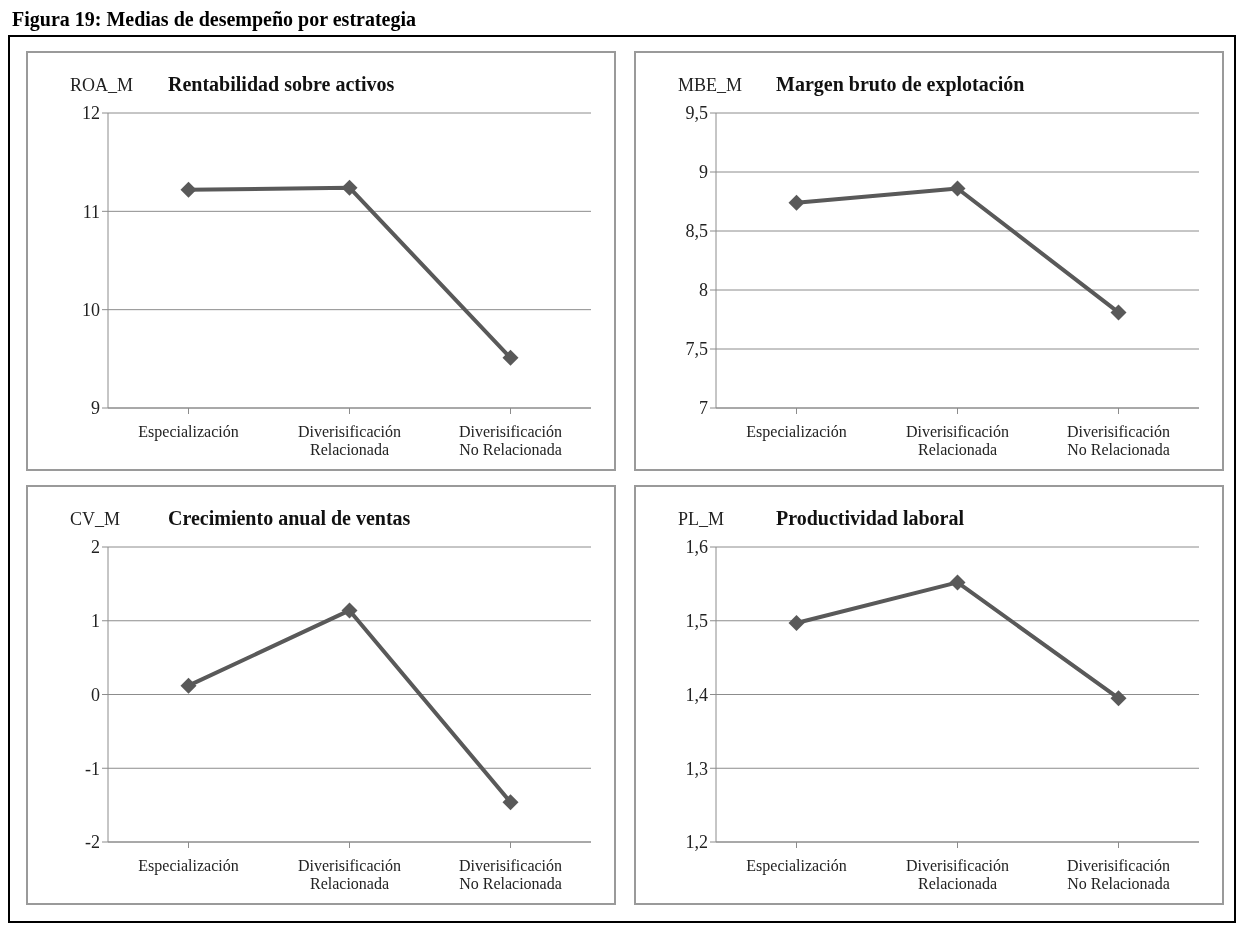 This screenshot has height=926, width=1257. I want to click on y-tick-label: 1,4, so click(696, 694).